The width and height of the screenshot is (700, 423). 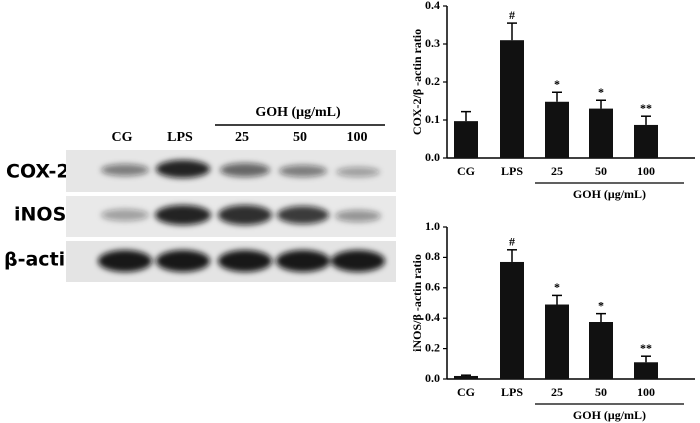 I want to click on row-label: iNOS, so click(x=40, y=215).